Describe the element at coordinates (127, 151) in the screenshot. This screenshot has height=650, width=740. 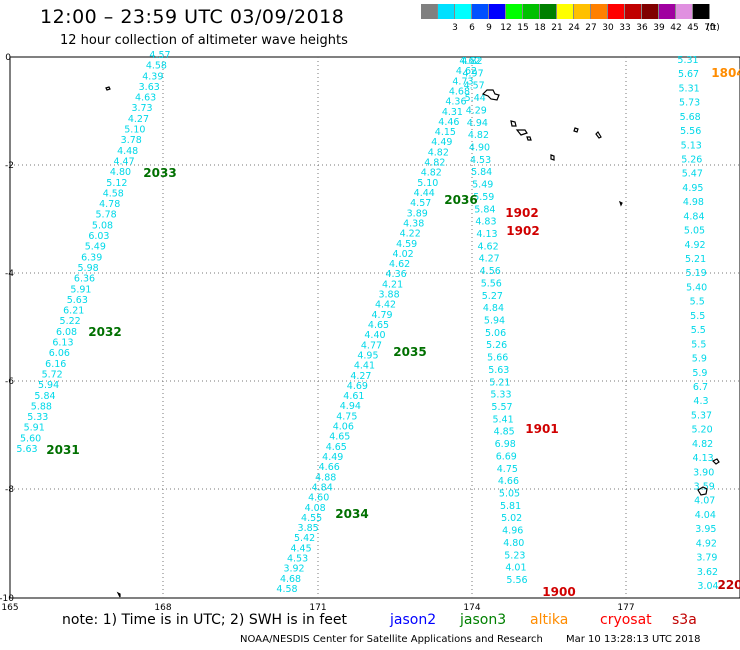
I see `swh-value: 4.48` at that location.